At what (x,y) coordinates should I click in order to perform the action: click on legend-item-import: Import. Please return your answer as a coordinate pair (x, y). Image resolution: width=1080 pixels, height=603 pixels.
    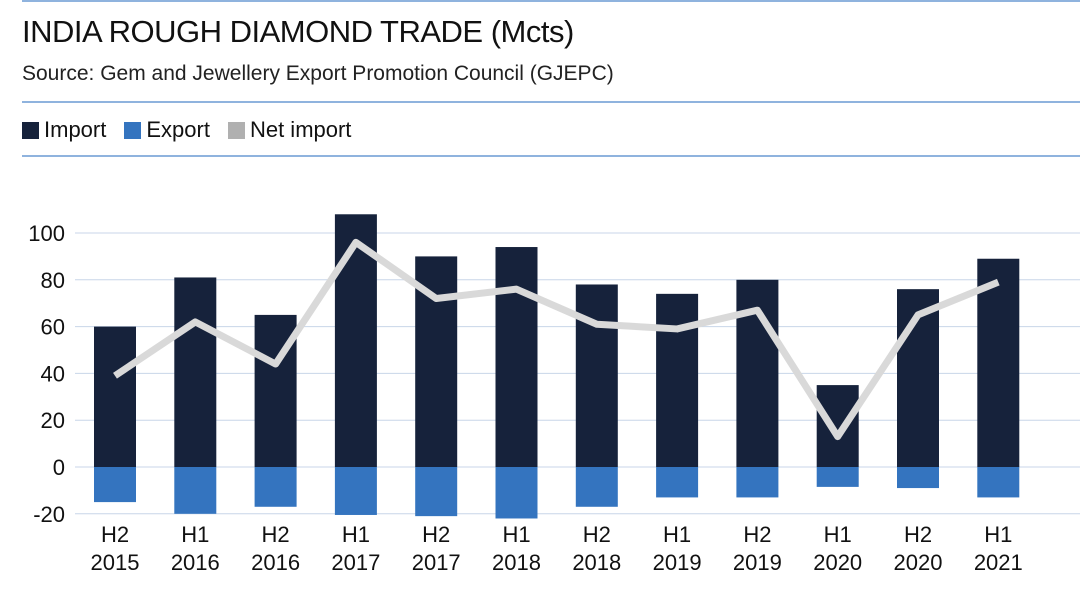
    Looking at the image, I should click on (64, 130).